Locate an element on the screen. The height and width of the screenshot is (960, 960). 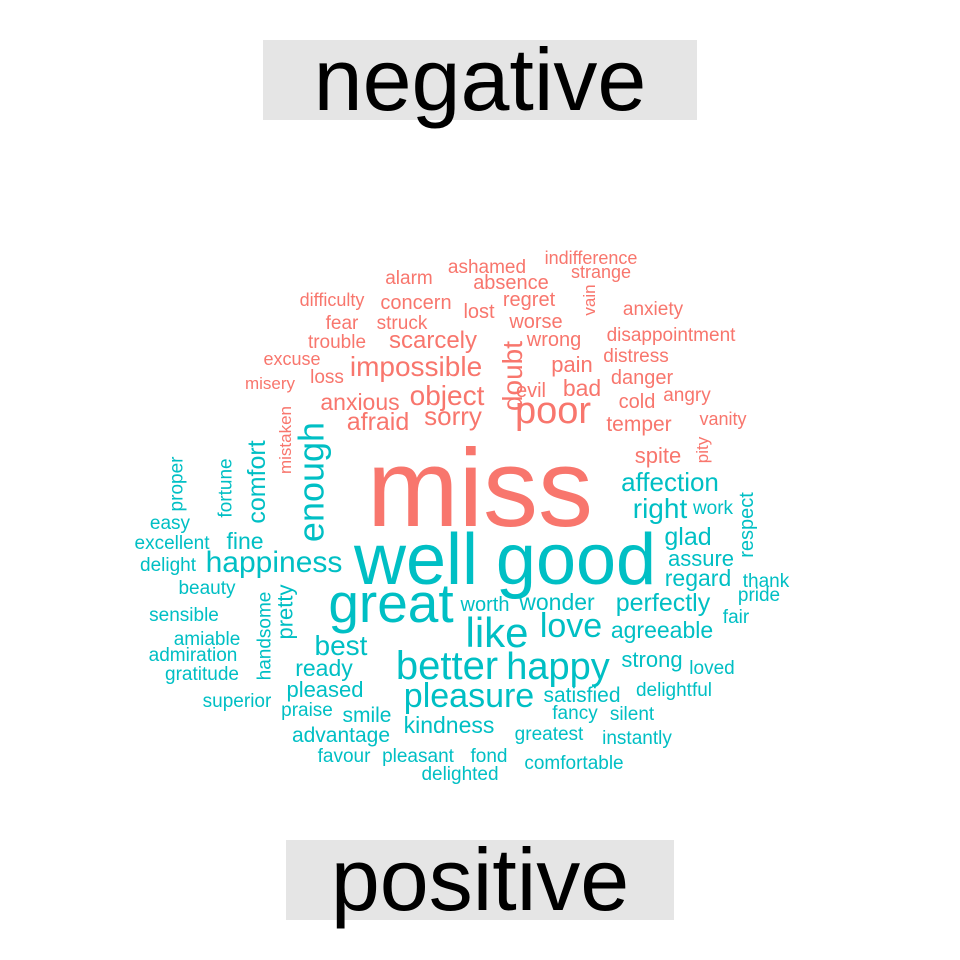
word-negative-24: anxiety is located at coordinates (653, 309).